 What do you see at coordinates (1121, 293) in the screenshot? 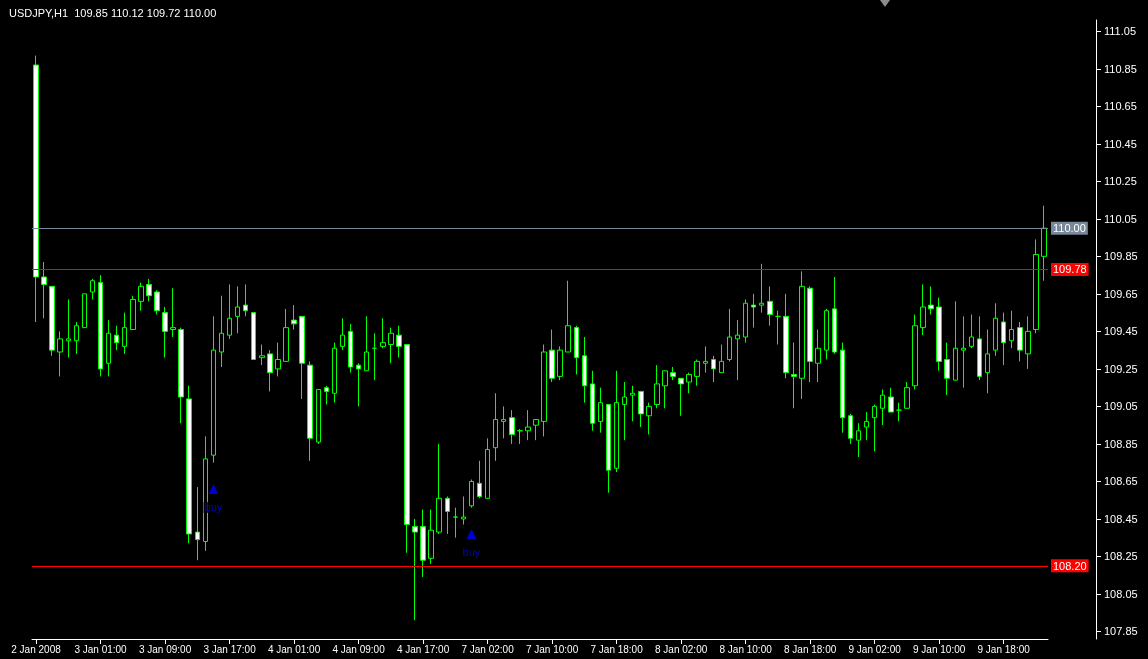
I see `y-tick-label: 109.65` at bounding box center [1121, 293].